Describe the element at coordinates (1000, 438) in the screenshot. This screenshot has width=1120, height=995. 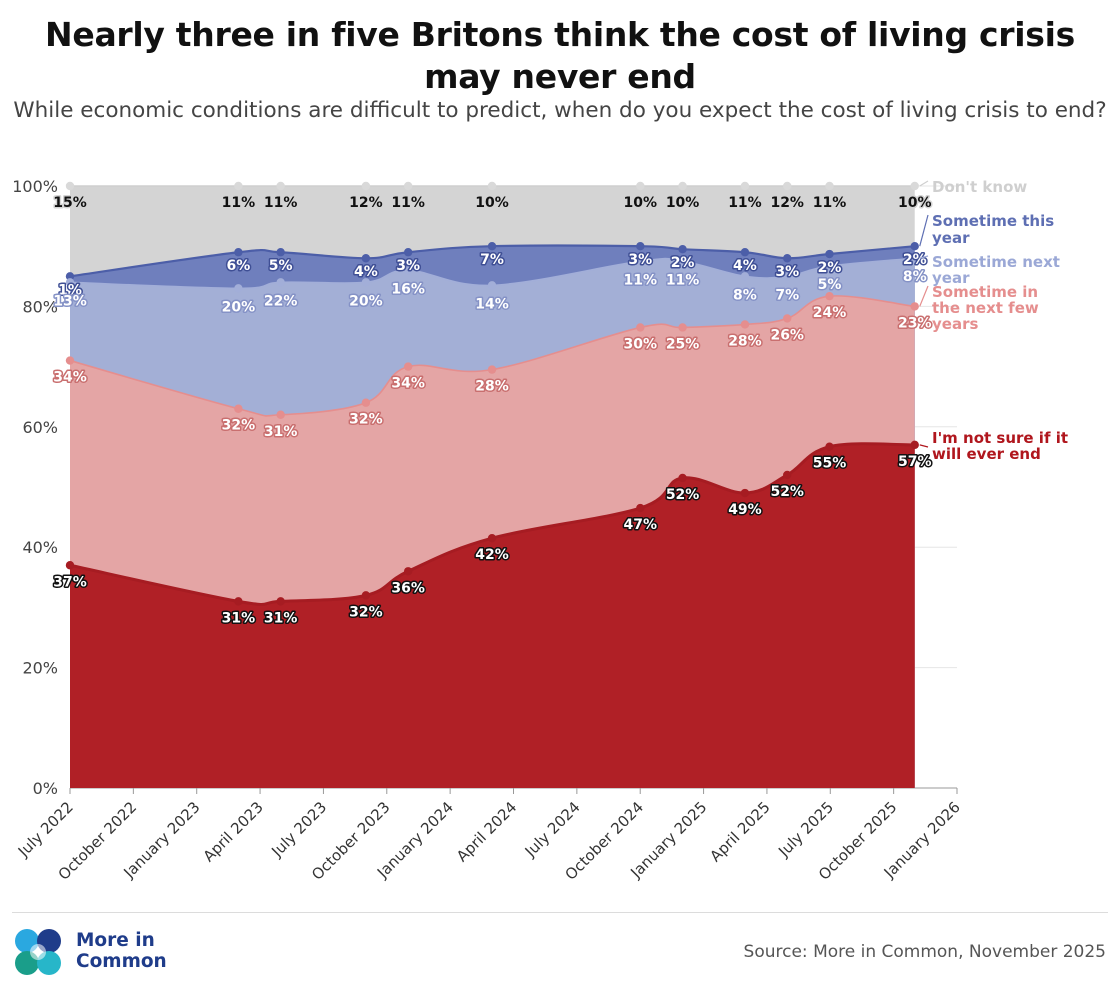
I see `legend-label-never: I'm not sure if it` at that location.